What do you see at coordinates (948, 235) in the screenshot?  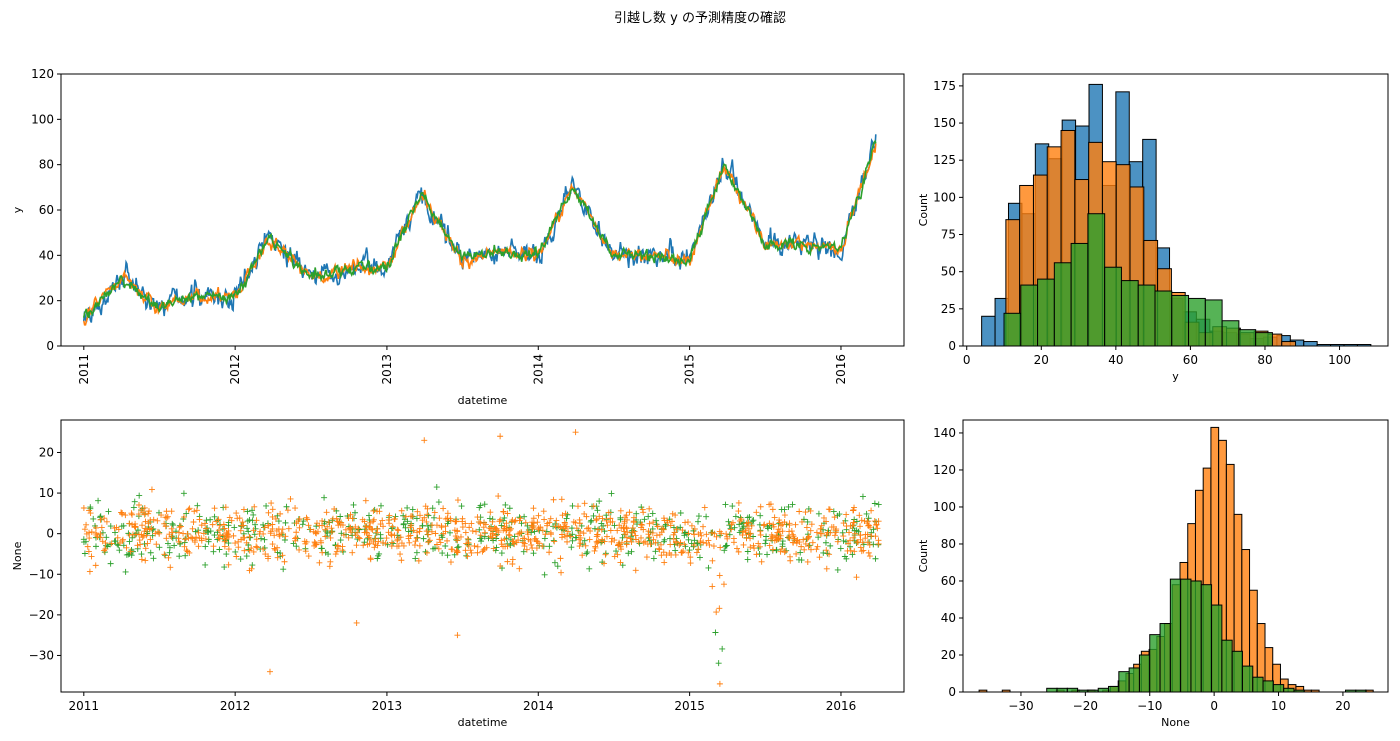 I see `y-tick-label: 75` at bounding box center [948, 235].